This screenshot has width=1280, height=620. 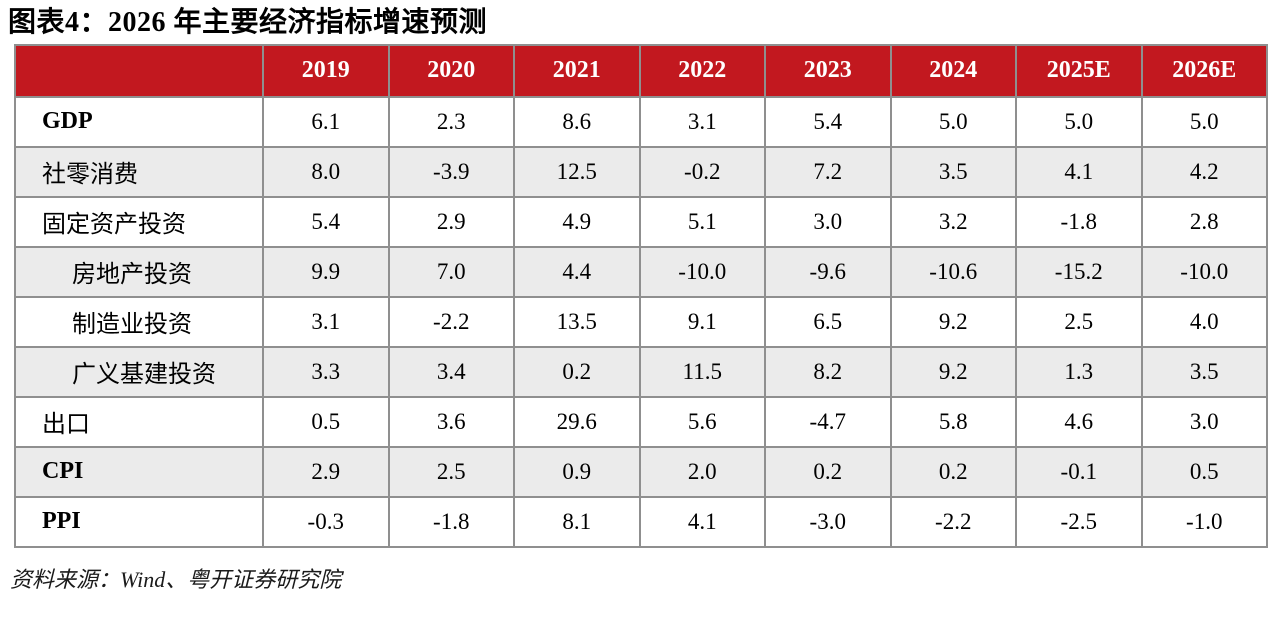 I want to click on value-cell: -0.3, so click(x=326, y=521).